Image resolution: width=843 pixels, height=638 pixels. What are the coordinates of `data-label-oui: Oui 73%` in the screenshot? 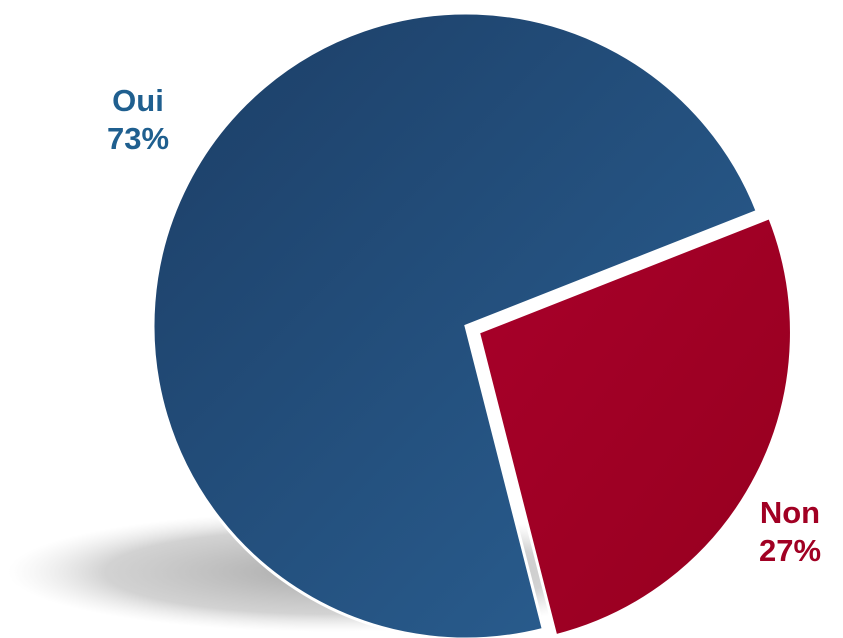 It's located at (138, 120).